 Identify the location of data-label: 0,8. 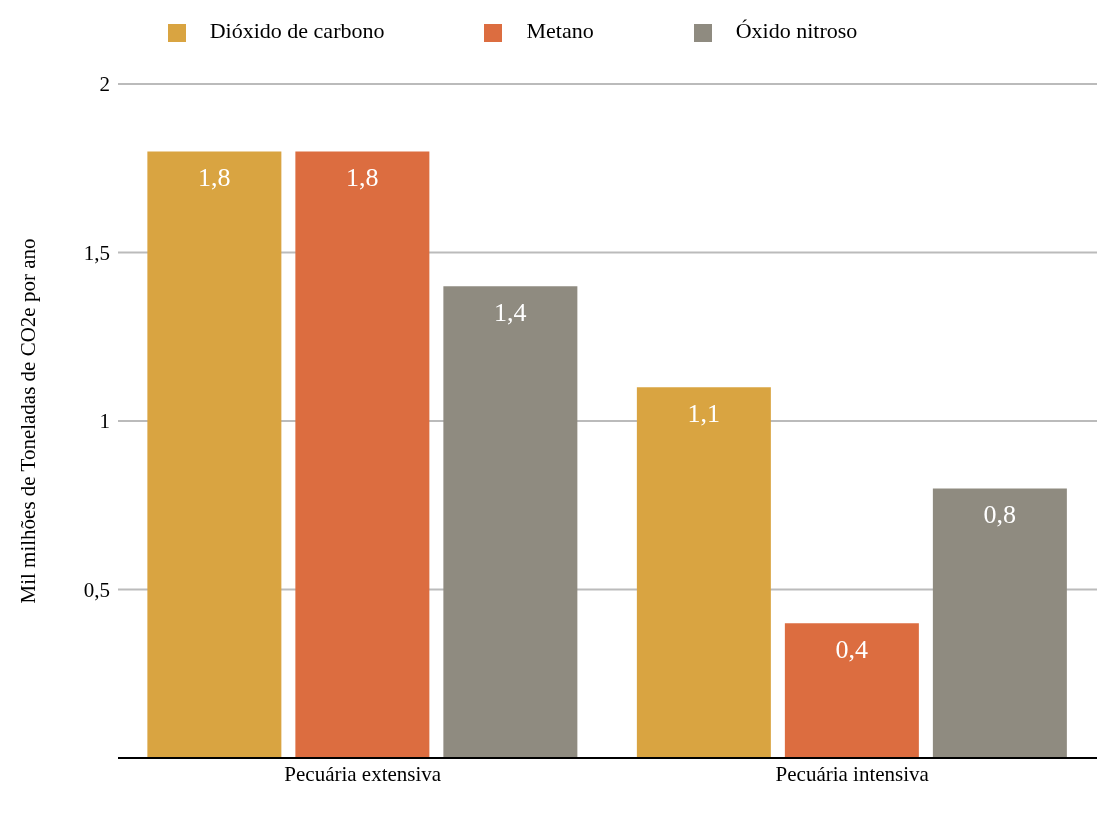
(1000, 514).